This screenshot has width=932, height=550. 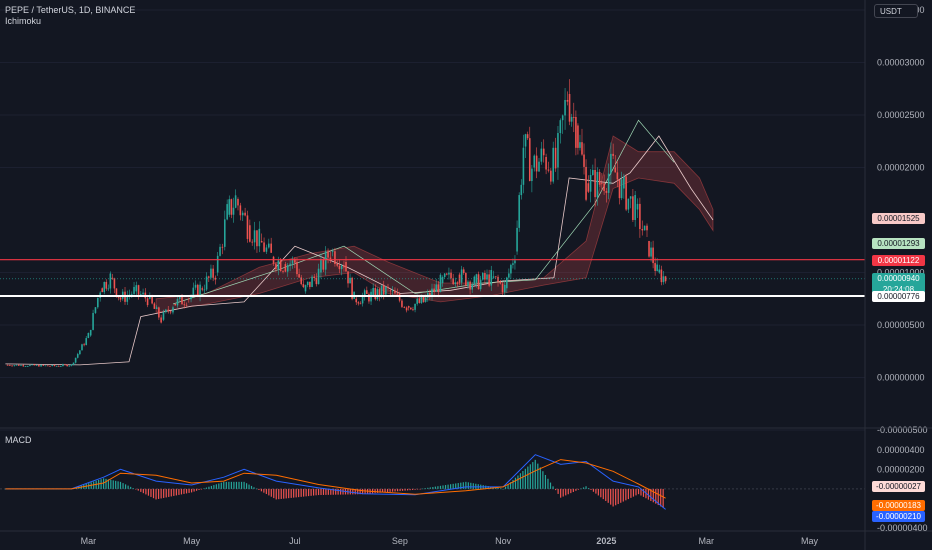 What do you see at coordinates (898, 260) in the screenshot?
I see `resistance-price-tag: 0.00001122` at bounding box center [898, 260].